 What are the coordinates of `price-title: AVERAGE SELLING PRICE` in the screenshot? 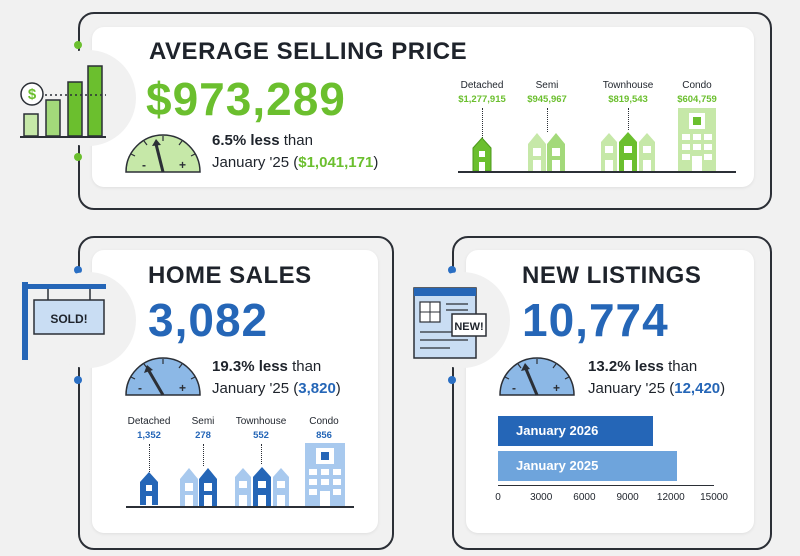 It's located at (308, 51).